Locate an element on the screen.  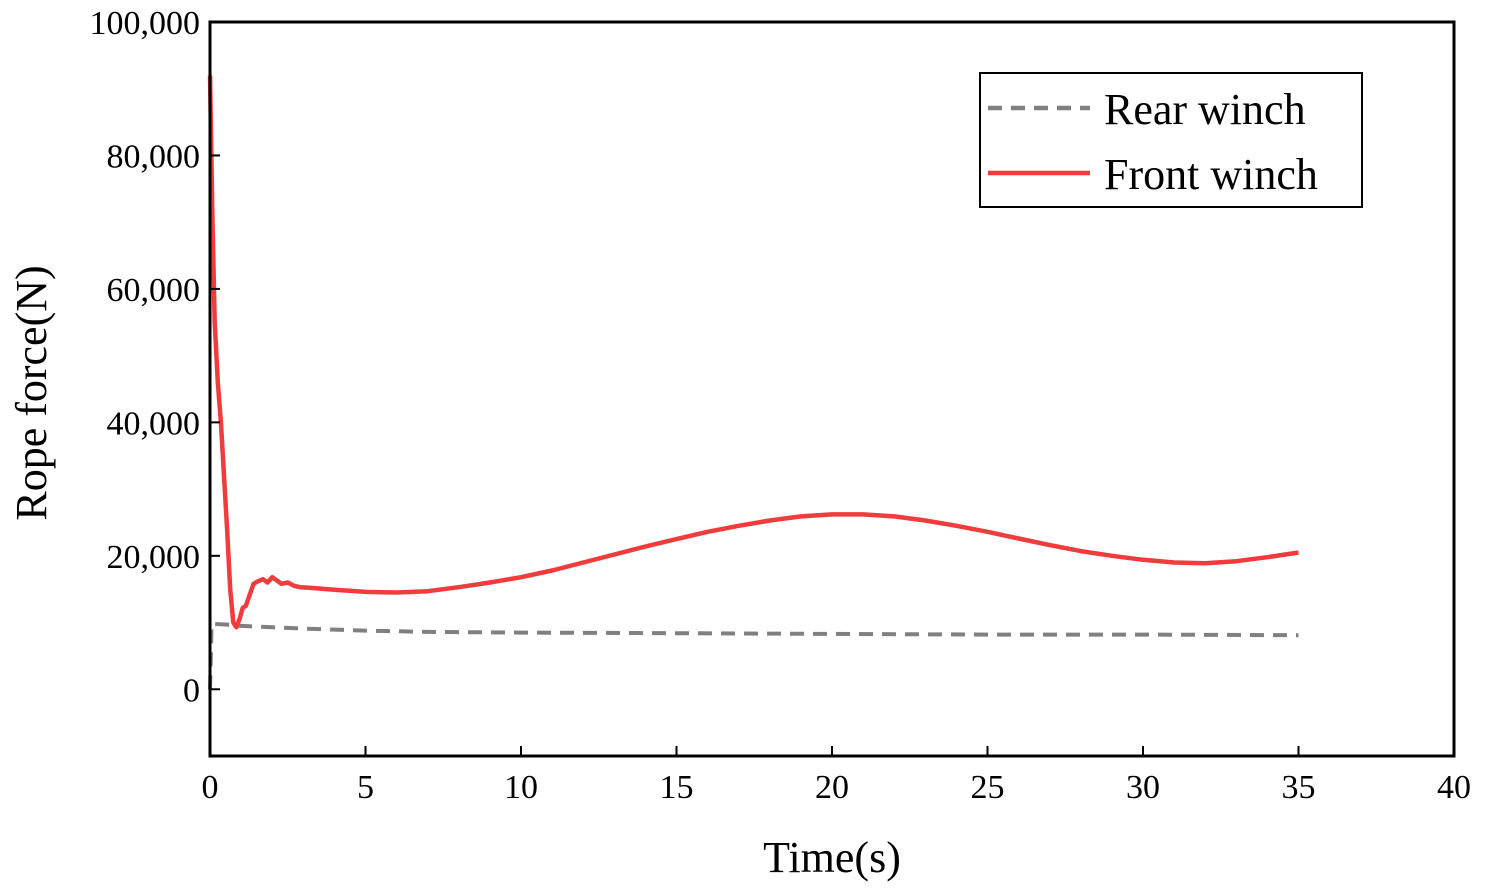
legend: Rear winch Front winch is located at coordinates (1171, 140).